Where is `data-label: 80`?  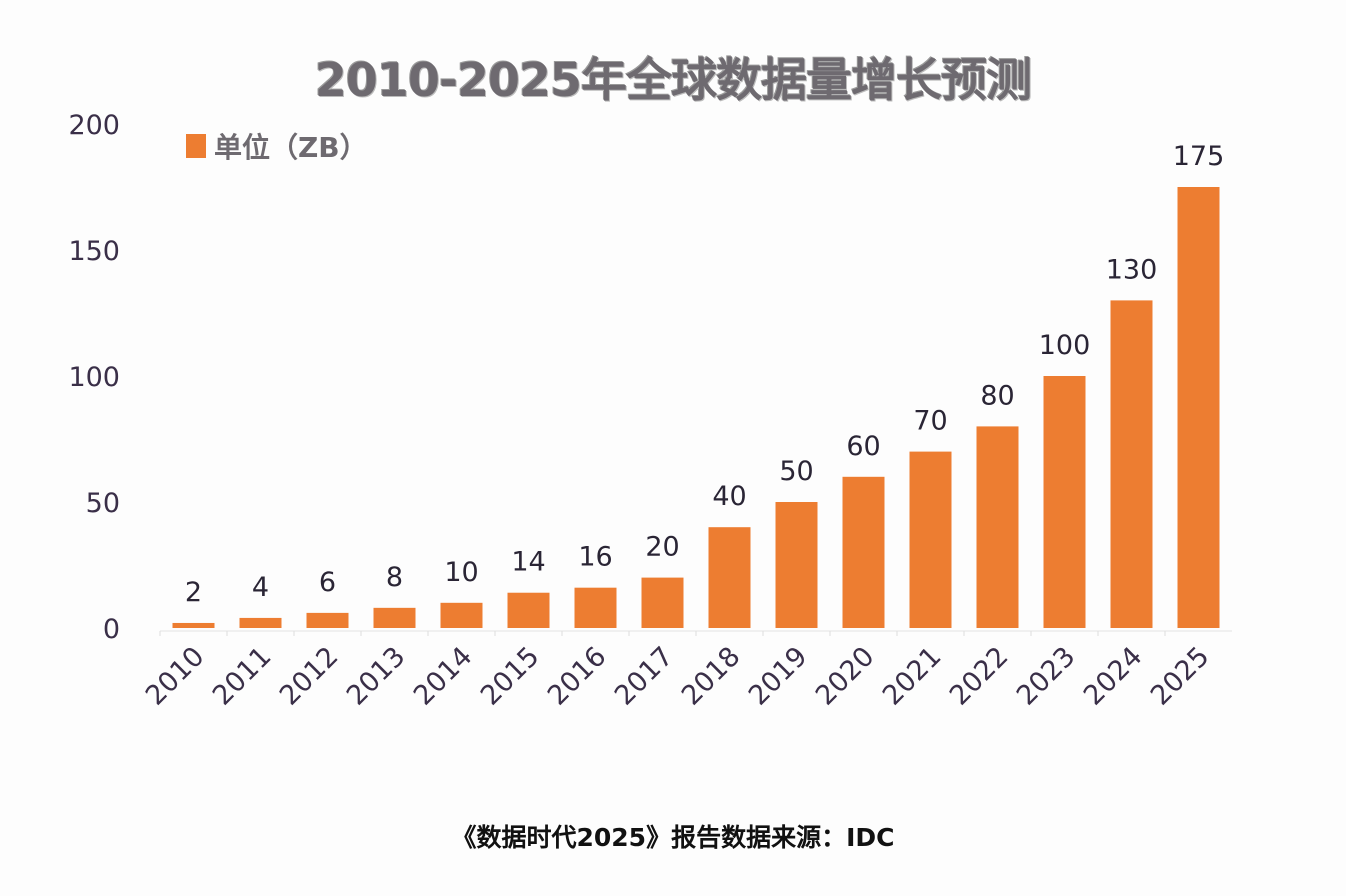 data-label: 80 is located at coordinates (997, 395).